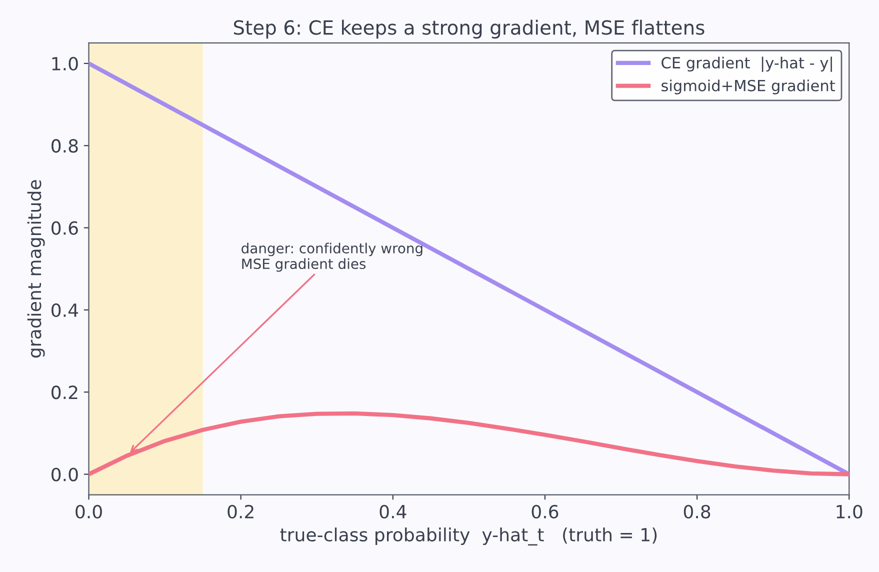 This screenshot has height=572, width=879. Describe the element at coordinates (393, 511) in the screenshot. I see `x-tick-label: 0.4` at that location.